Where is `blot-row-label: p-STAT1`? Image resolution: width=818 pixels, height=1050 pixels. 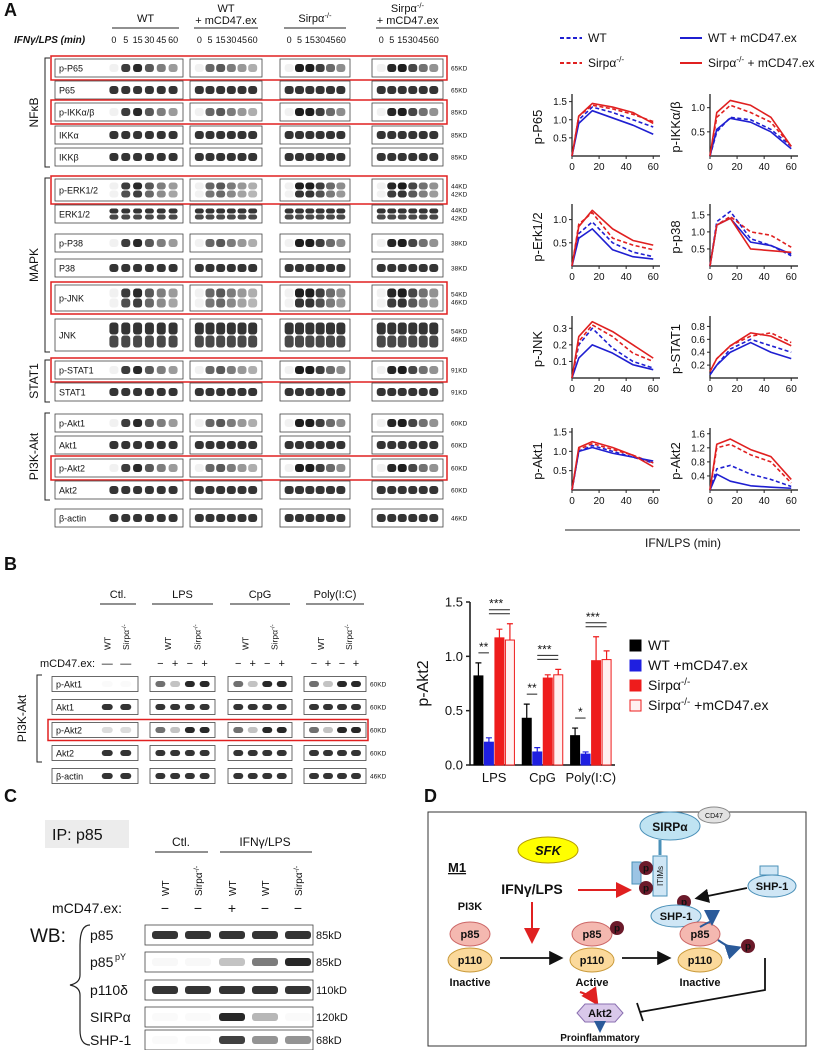
blot-row-label: p-STAT1 is located at coordinates (76, 371).